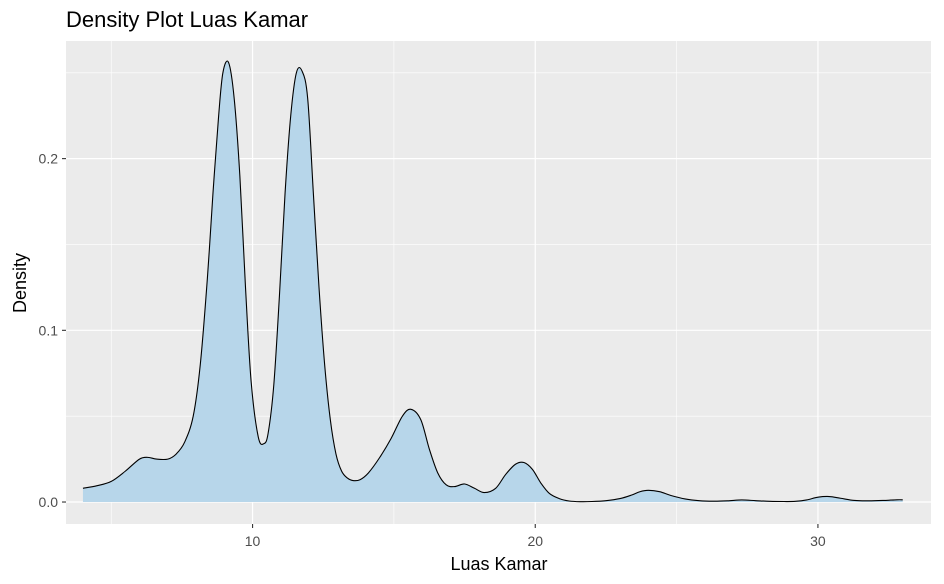  I want to click on y-tick-label: 0.1, so click(49, 330).